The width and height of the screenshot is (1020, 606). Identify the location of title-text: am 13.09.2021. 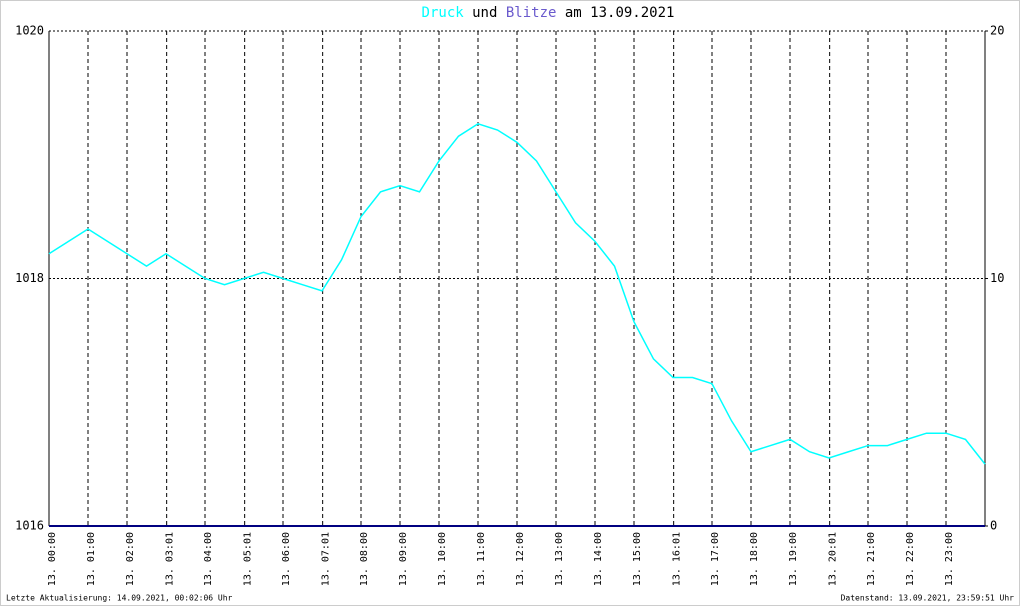
(620, 13).